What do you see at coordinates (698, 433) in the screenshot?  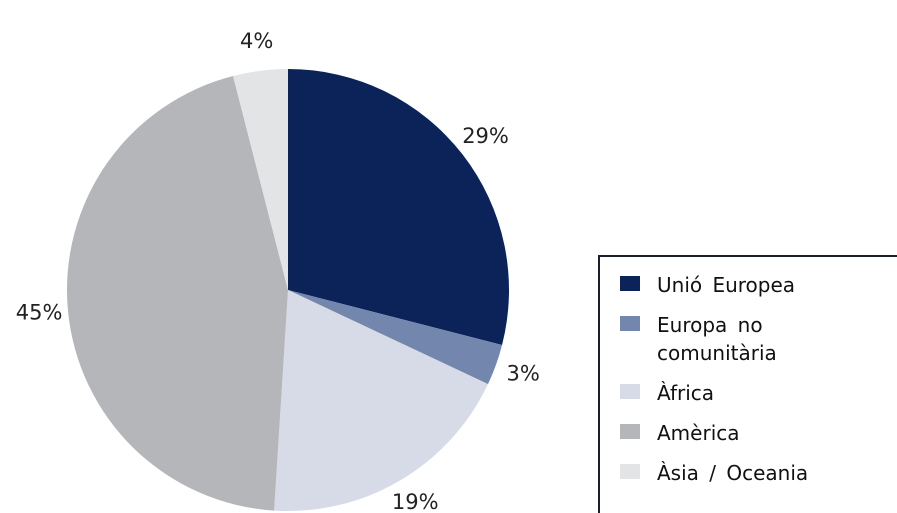 I see `legend-label: Amèrica` at bounding box center [698, 433].